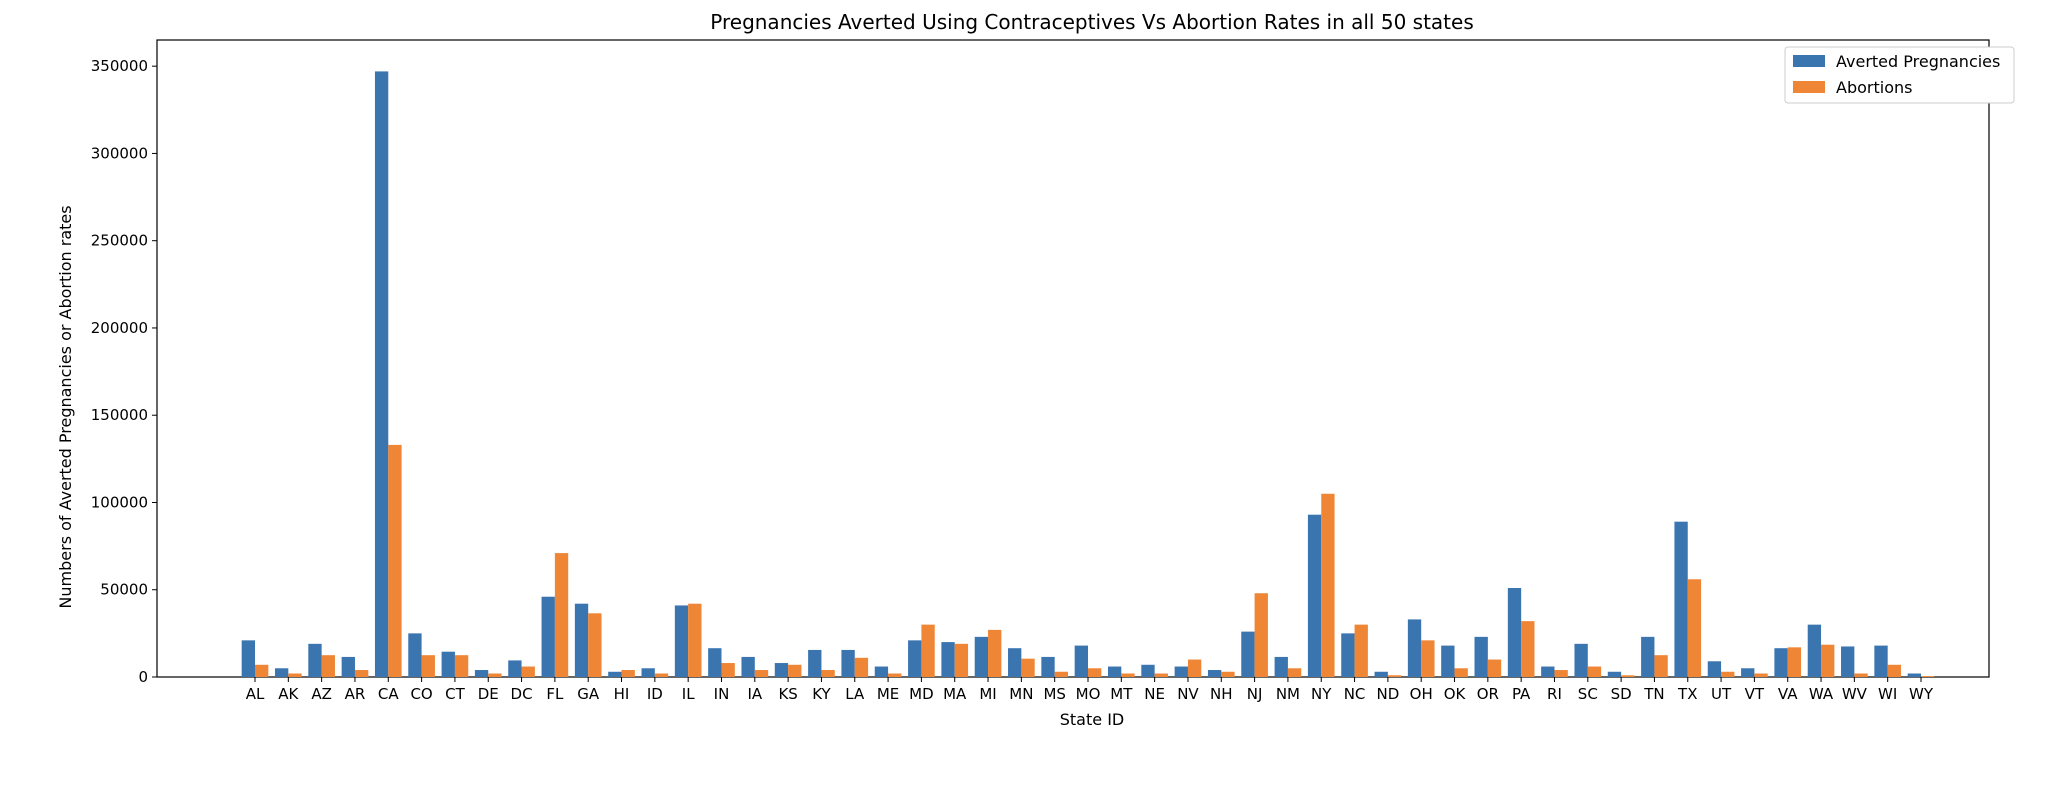 The width and height of the screenshot is (2058, 792). What do you see at coordinates (515, 668) in the screenshot?
I see `bar-averted-dc` at bounding box center [515, 668].